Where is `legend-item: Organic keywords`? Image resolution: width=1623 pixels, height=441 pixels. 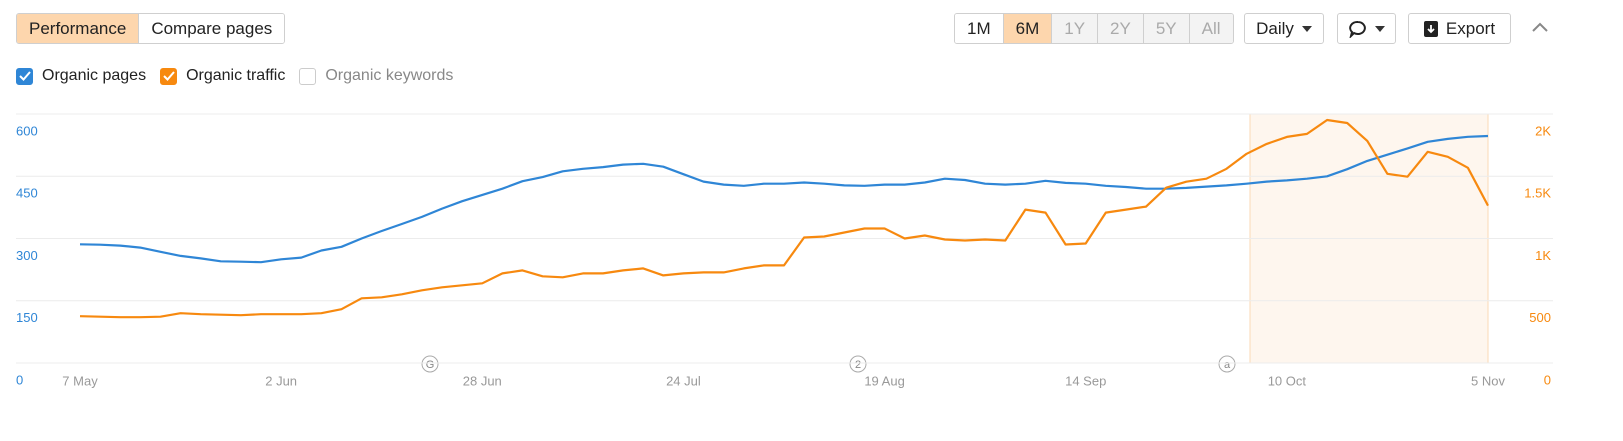 legend-item: Organic keywords is located at coordinates (376, 76).